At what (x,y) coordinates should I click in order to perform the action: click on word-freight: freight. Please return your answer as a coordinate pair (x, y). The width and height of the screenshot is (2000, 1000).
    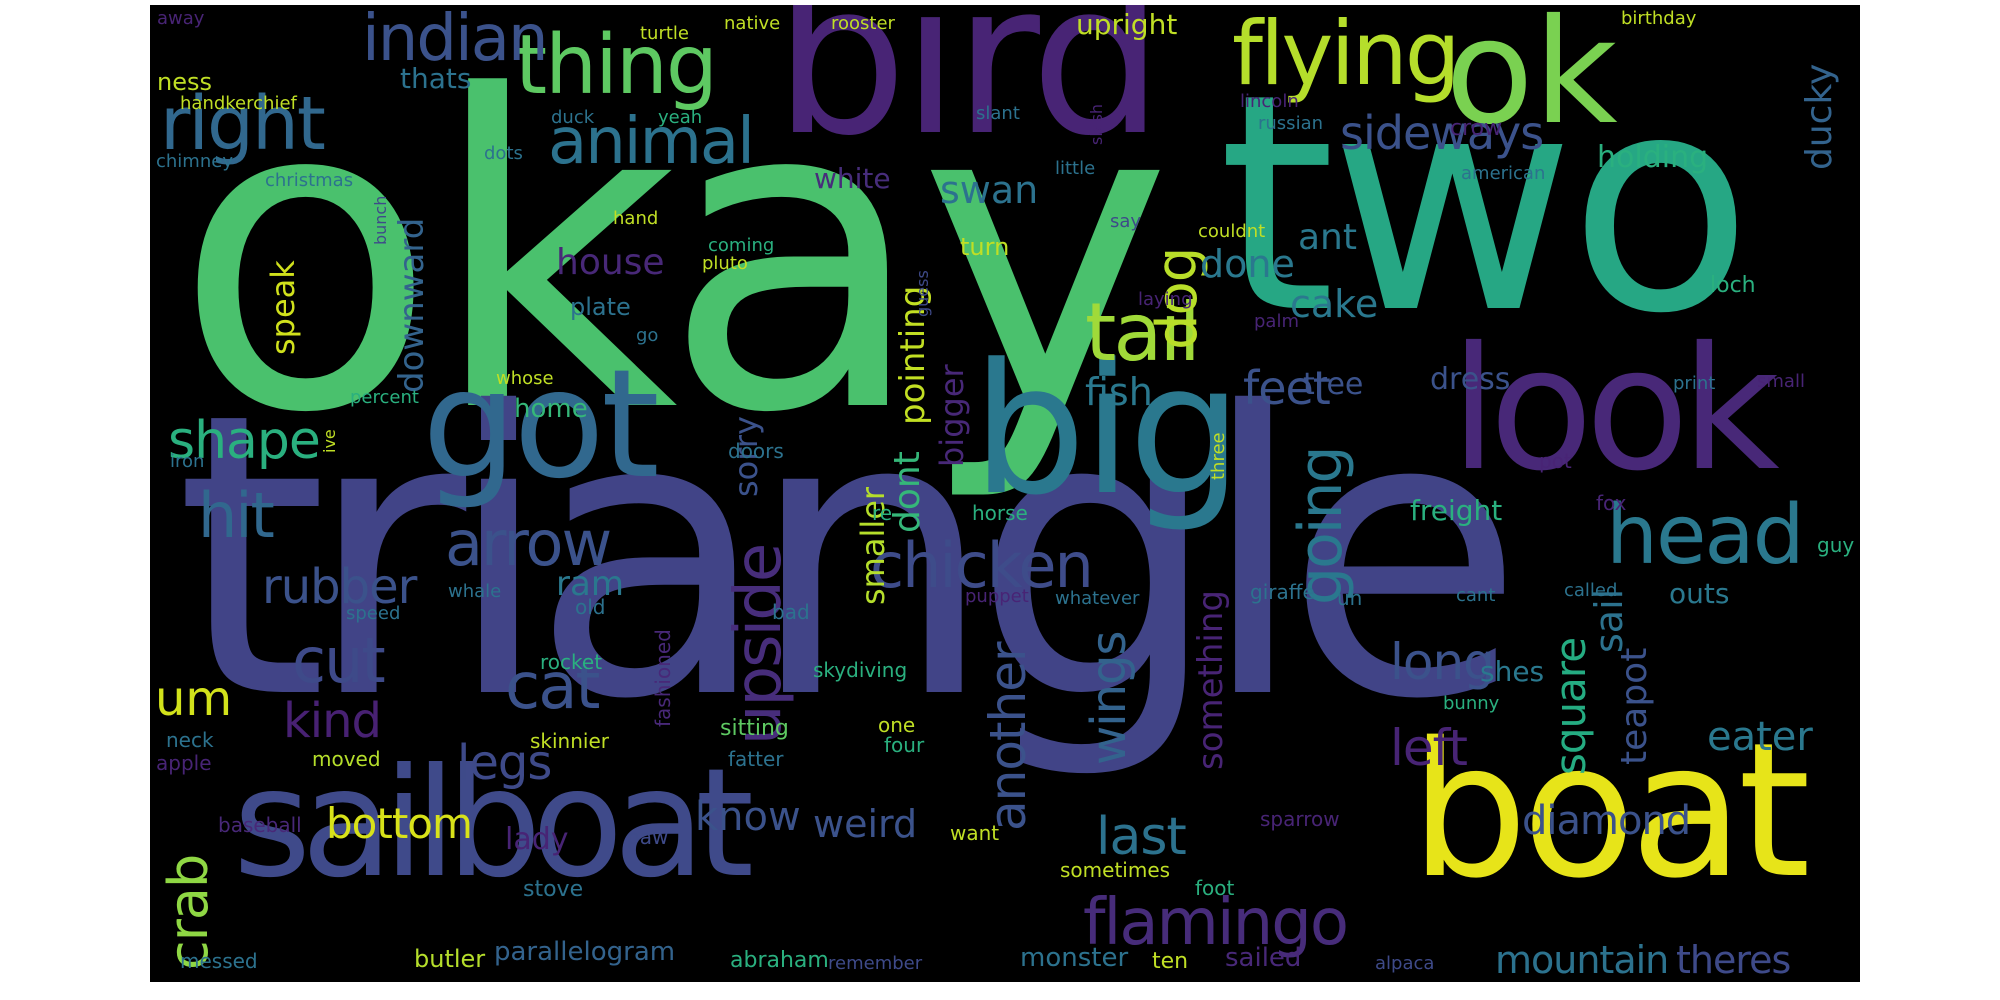
    Looking at the image, I should click on (1456, 510).